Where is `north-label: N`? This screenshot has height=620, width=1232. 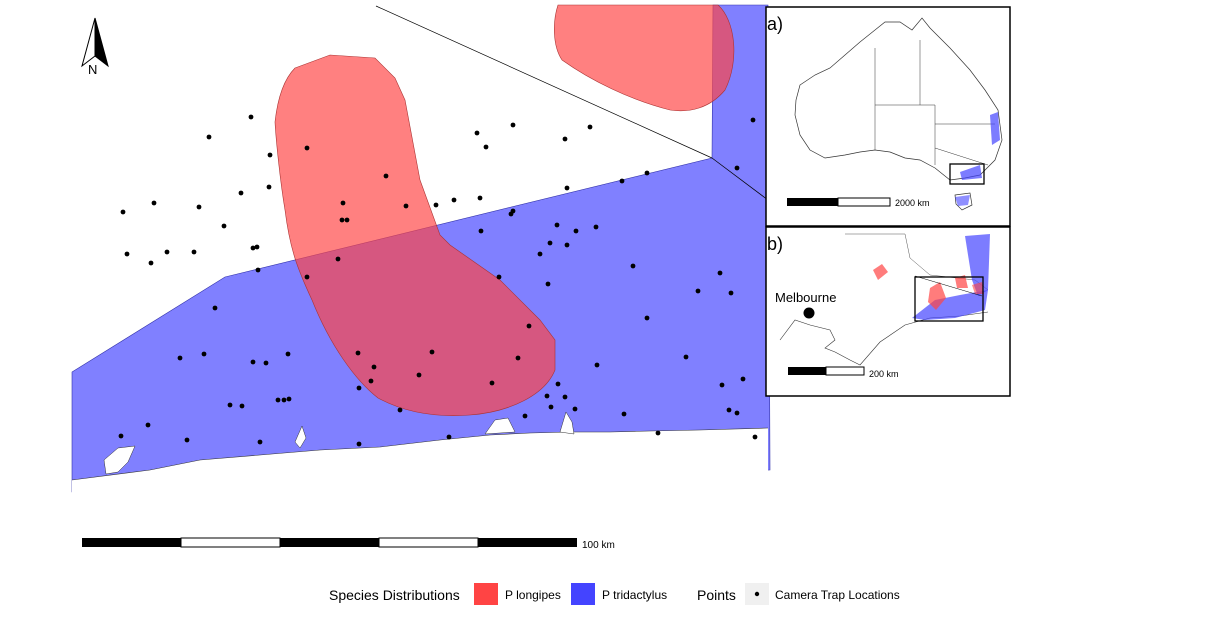
north-label: N is located at coordinates (92, 69).